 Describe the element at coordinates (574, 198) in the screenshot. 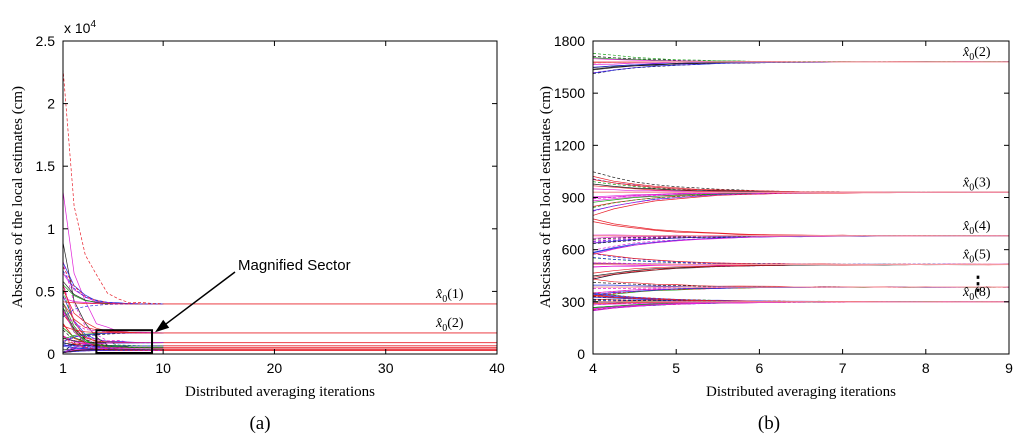

I see `y-tick-label: 900` at that location.